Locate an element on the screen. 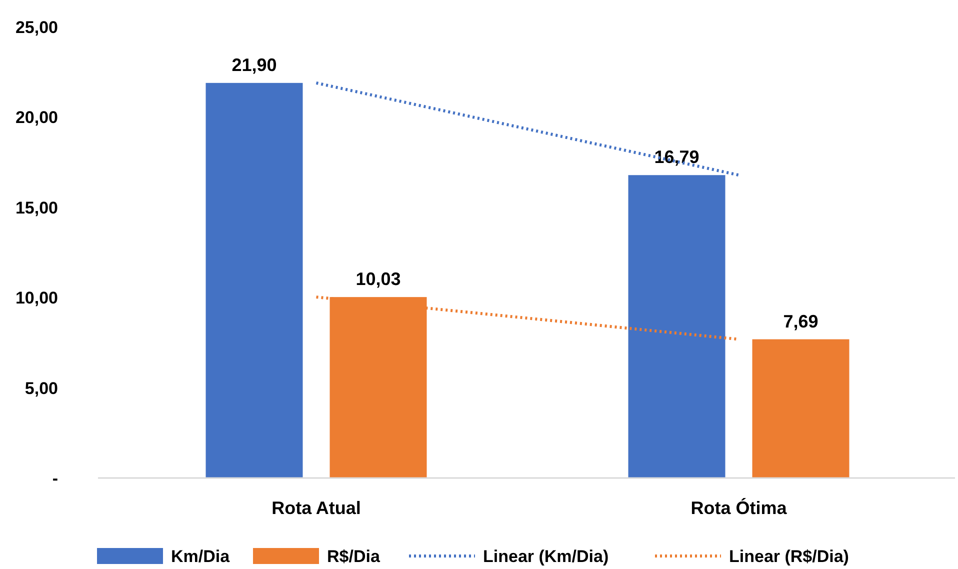 This screenshot has height=569, width=958. y-tick-label: - is located at coordinates (55, 478).